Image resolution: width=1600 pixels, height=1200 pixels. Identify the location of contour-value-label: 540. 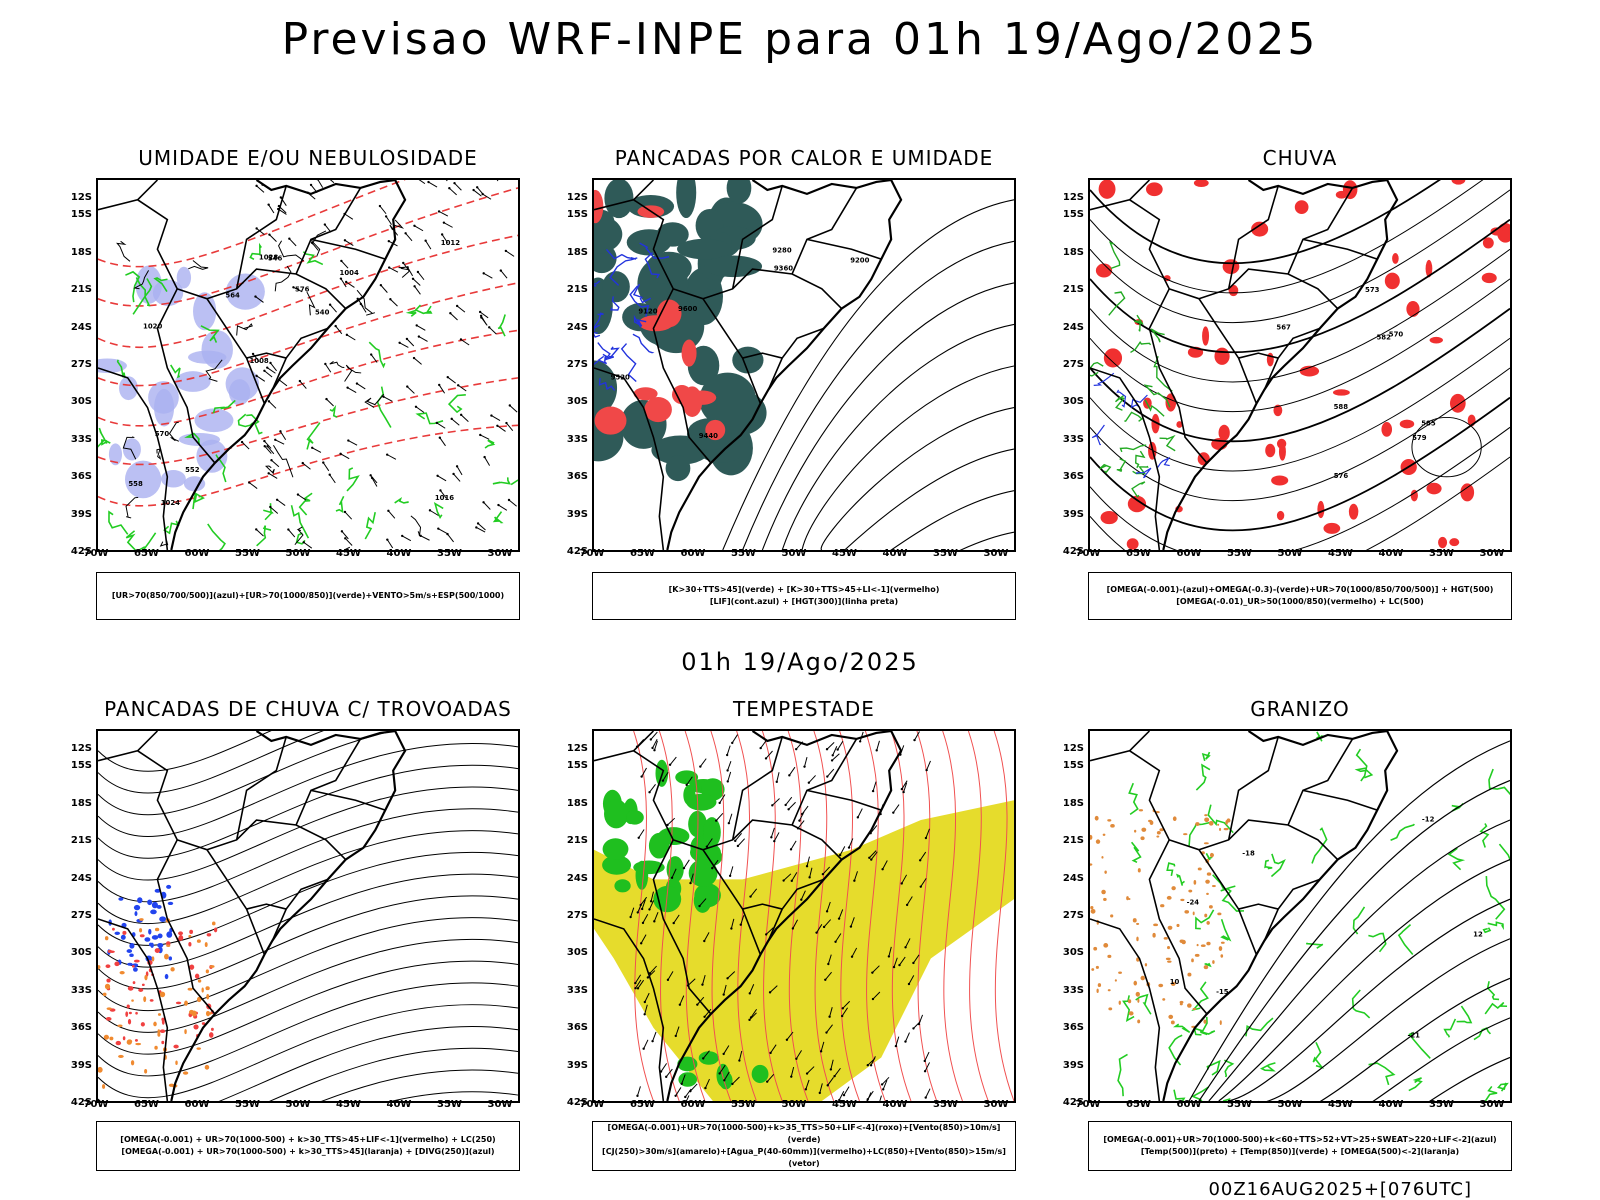
(322, 313).